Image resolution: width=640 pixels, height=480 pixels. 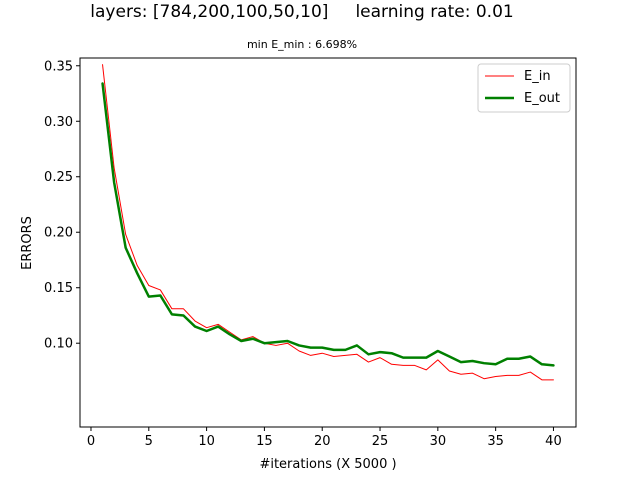 I want to click on y-tick-label: 0.15, so click(x=58, y=288).